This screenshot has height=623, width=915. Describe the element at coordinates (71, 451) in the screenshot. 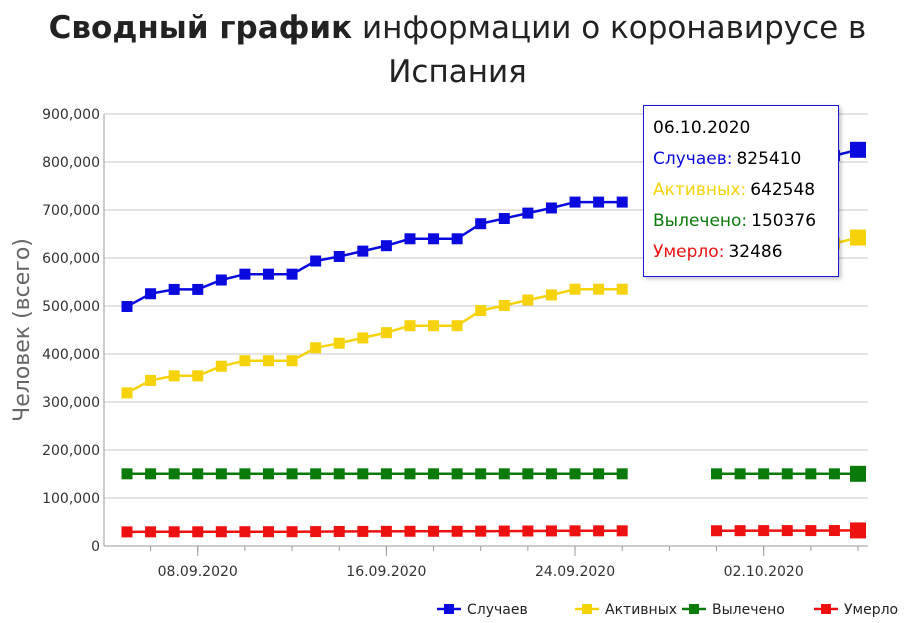

I see `y-tick-label: 200,000` at that location.